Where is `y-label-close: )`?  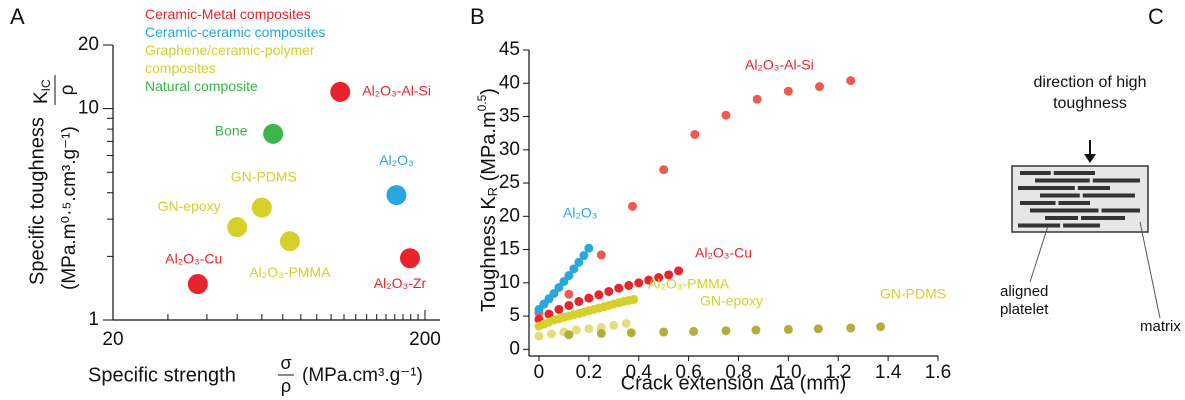
y-label-close: ) is located at coordinates (489, 91).